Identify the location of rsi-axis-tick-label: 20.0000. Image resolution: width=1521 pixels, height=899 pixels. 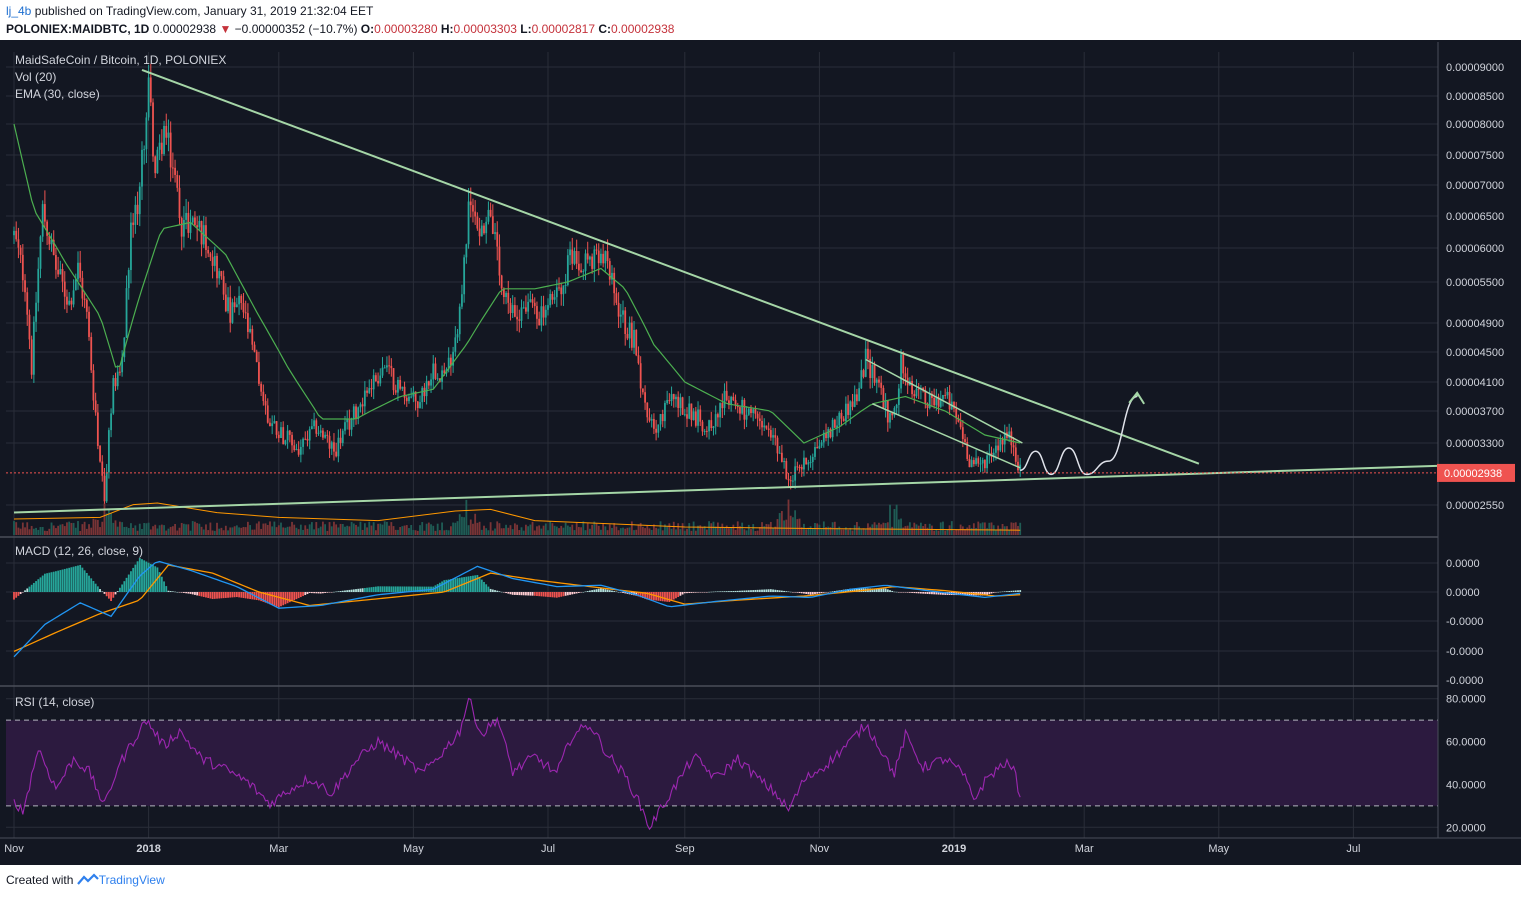
(1466, 828).